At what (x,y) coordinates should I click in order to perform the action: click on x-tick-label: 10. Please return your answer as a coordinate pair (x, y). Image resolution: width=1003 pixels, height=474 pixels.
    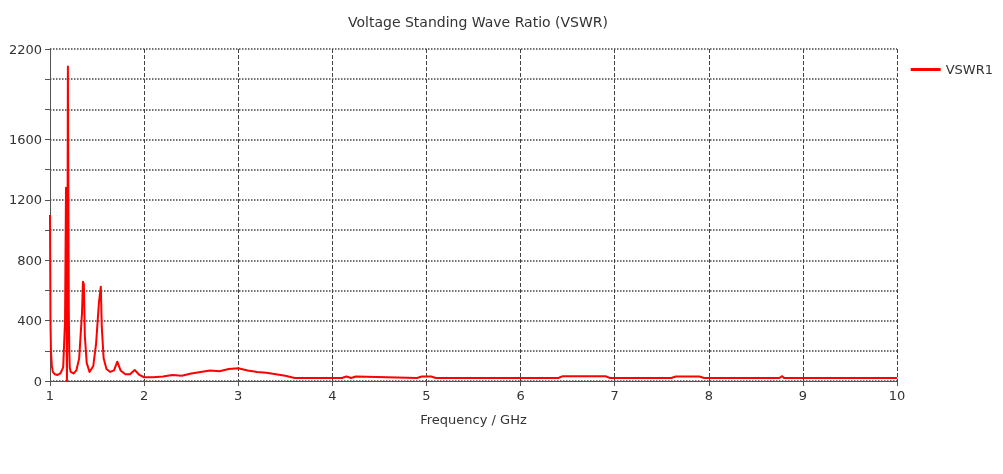
    Looking at the image, I should click on (897, 395).